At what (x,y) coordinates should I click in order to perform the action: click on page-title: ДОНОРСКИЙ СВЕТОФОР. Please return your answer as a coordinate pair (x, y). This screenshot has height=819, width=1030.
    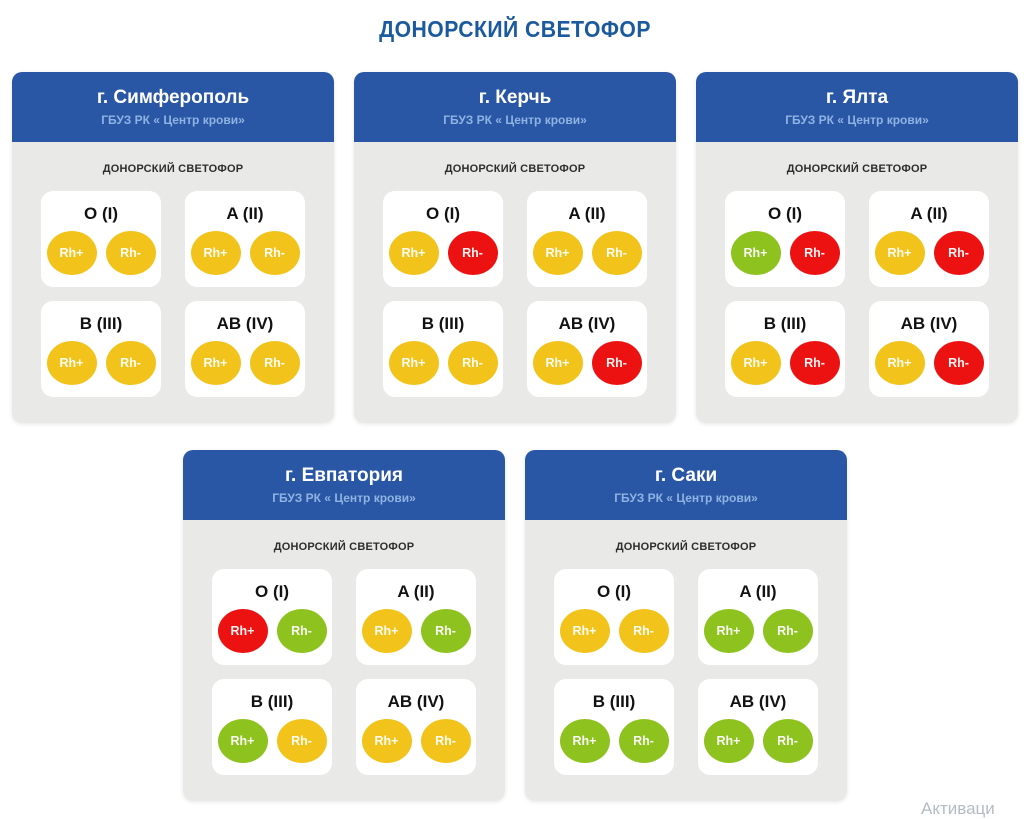
    Looking at the image, I should click on (515, 29).